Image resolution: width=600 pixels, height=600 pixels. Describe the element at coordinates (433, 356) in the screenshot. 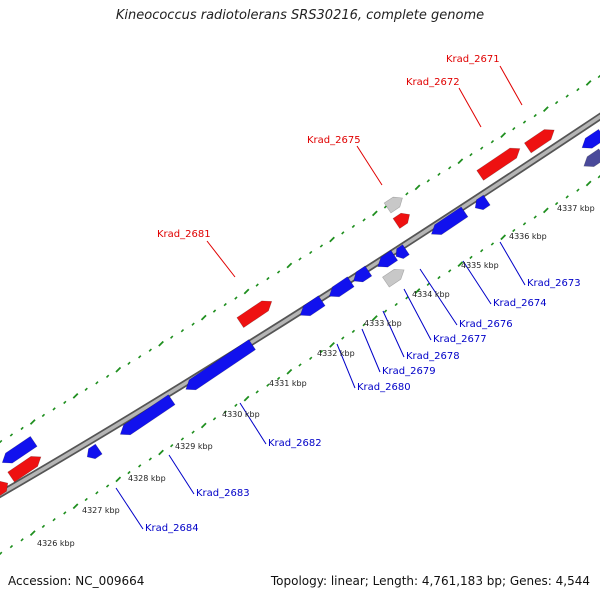

I see `gene-label-krad-2678: Krad_2678` at that location.